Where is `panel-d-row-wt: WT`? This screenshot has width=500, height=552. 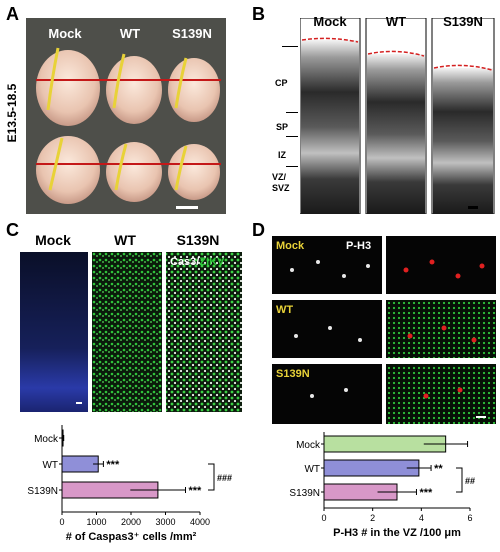 panel-d-row-wt: WT is located at coordinates (285, 310).